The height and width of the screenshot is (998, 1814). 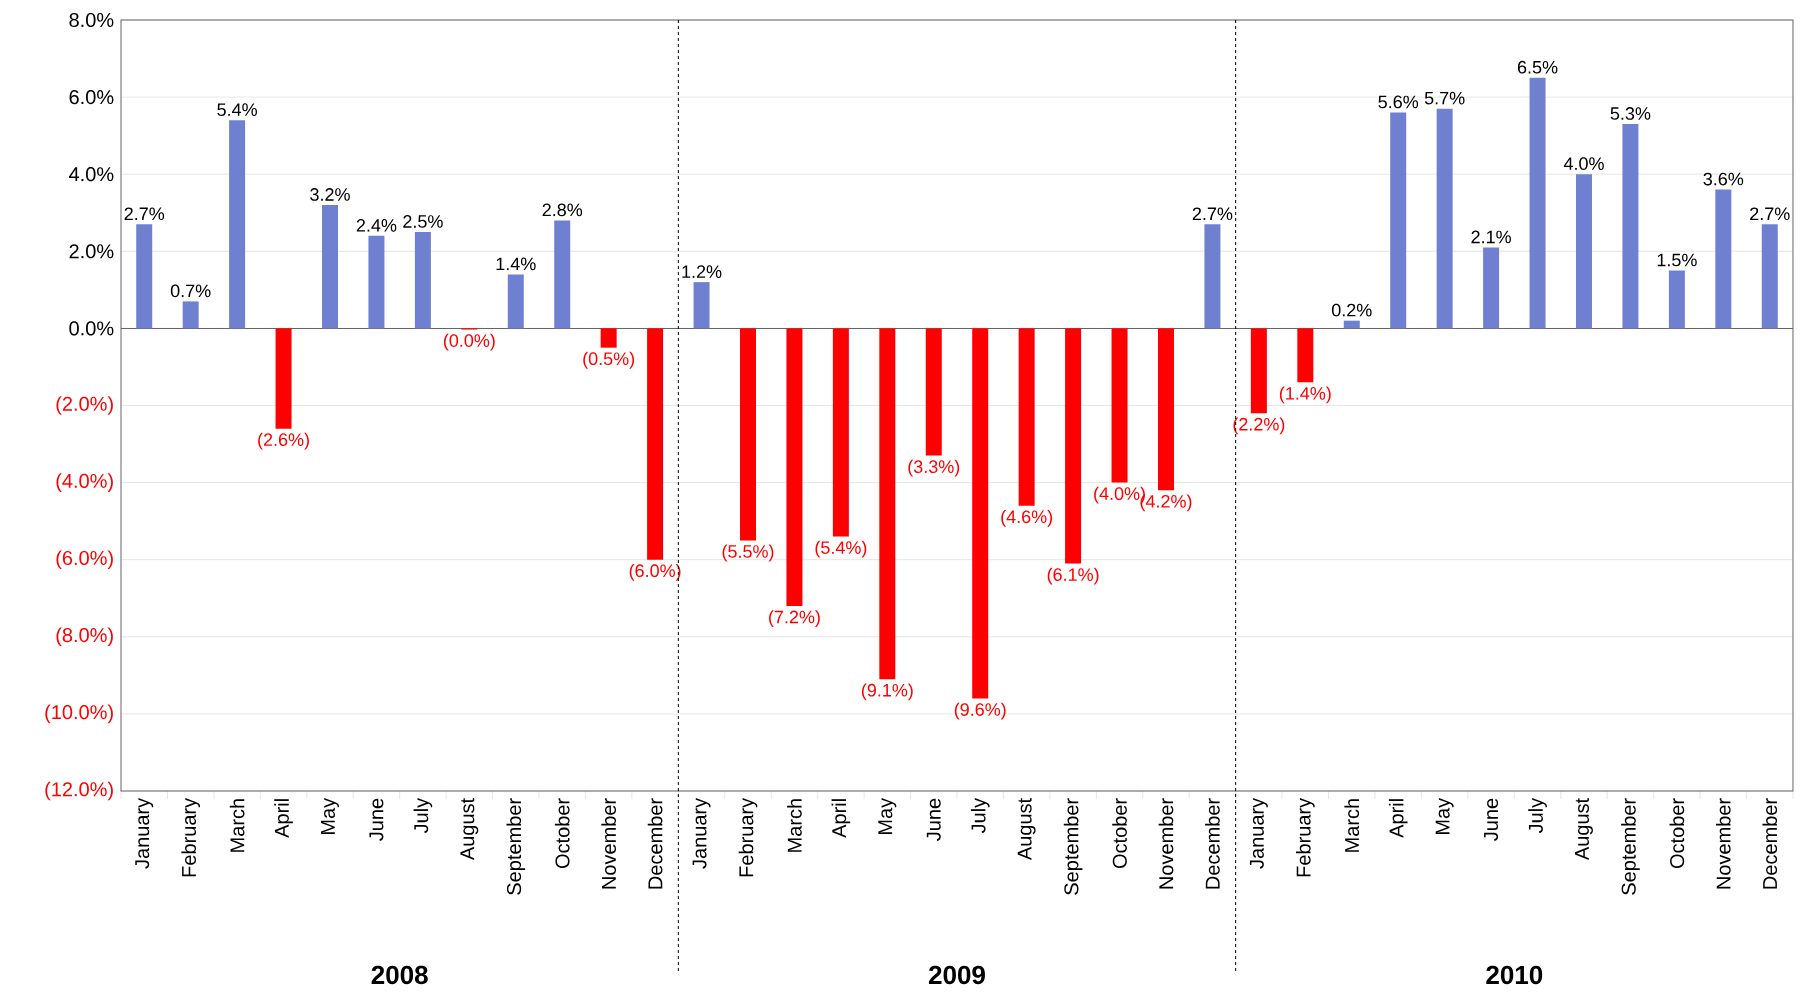 What do you see at coordinates (91, 20) in the screenshot?
I see `y-tick-label: 8.0%` at bounding box center [91, 20].